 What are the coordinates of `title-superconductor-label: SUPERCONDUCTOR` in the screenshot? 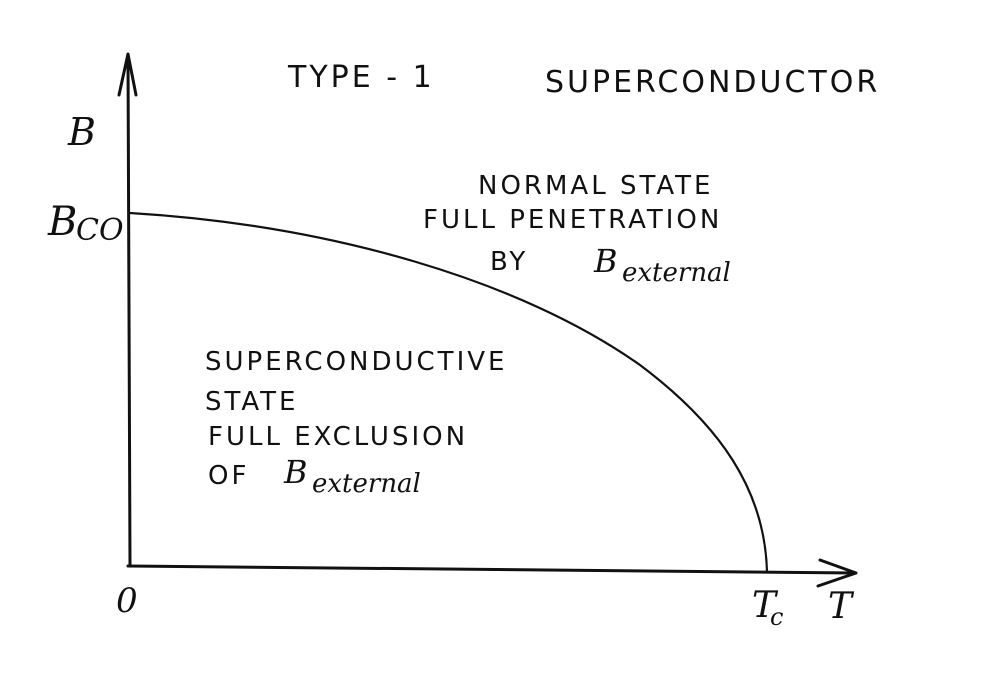 It's located at (712, 82).